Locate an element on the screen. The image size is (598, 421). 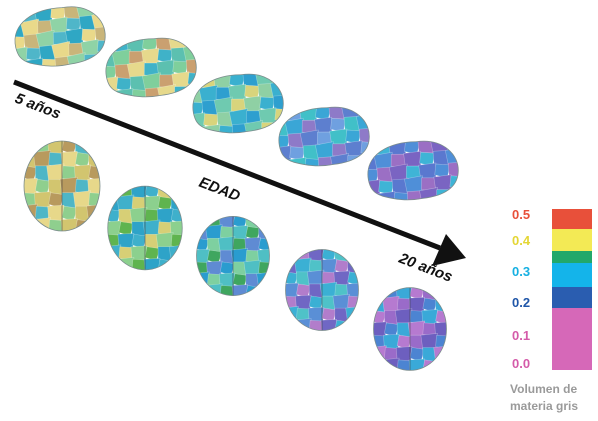
legend-tick-0-0: 0.0 is located at coordinates (521, 363).